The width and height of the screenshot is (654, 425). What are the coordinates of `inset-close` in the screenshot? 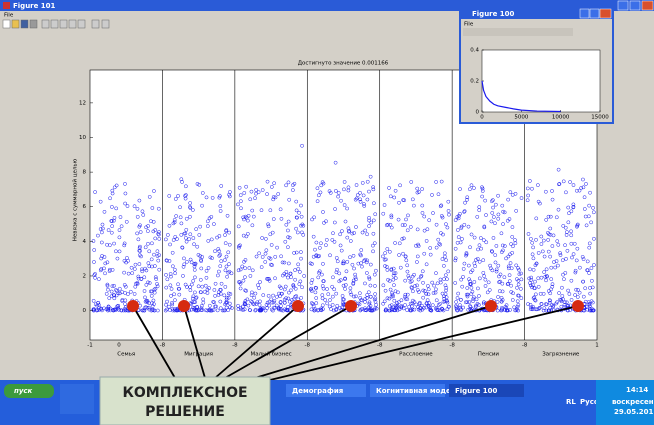 It's located at (605, 13).